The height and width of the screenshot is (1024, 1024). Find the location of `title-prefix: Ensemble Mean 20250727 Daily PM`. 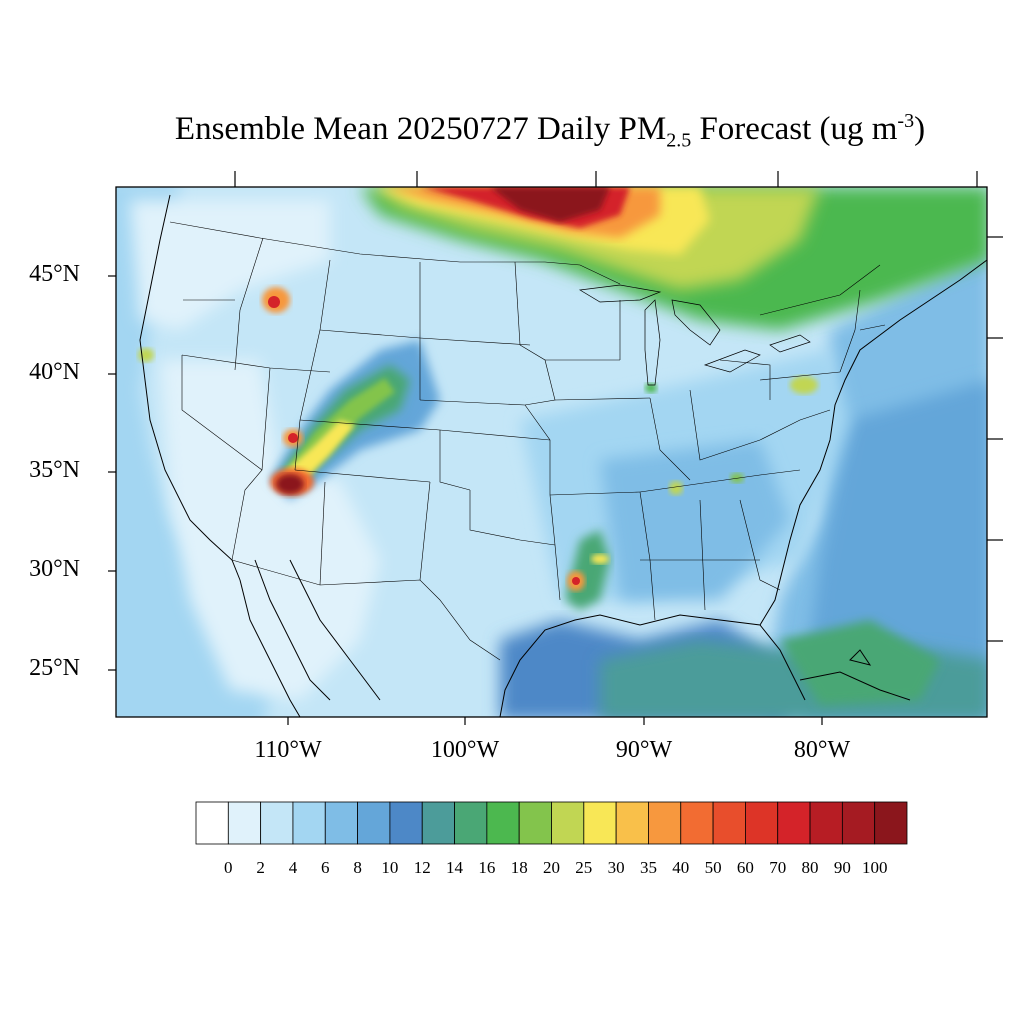

title-prefix: Ensemble Mean 20250727 Daily PM is located at coordinates (420, 129).